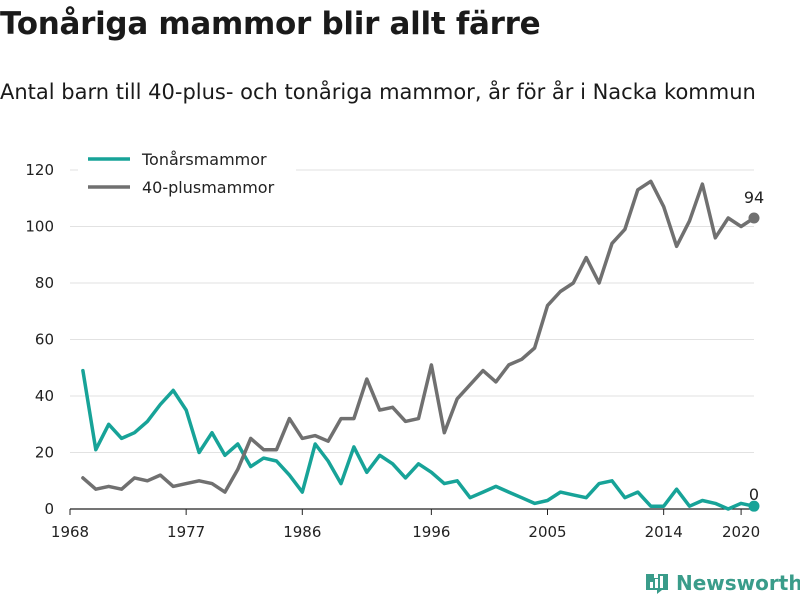  Describe the element at coordinates (302, 532) in the screenshot. I see `x-tick-label: 1986` at that location.